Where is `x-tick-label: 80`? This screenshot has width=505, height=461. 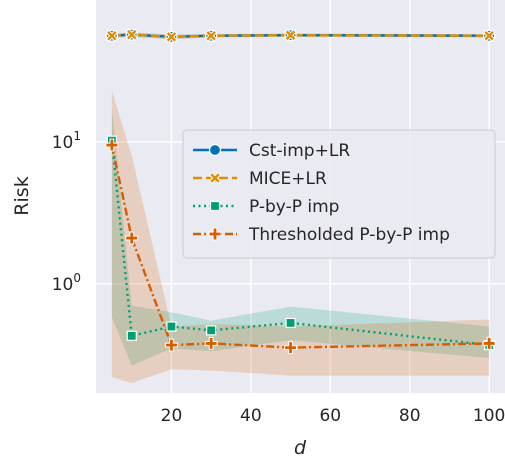
x-tick-label: 80 is located at coordinates (410, 416).